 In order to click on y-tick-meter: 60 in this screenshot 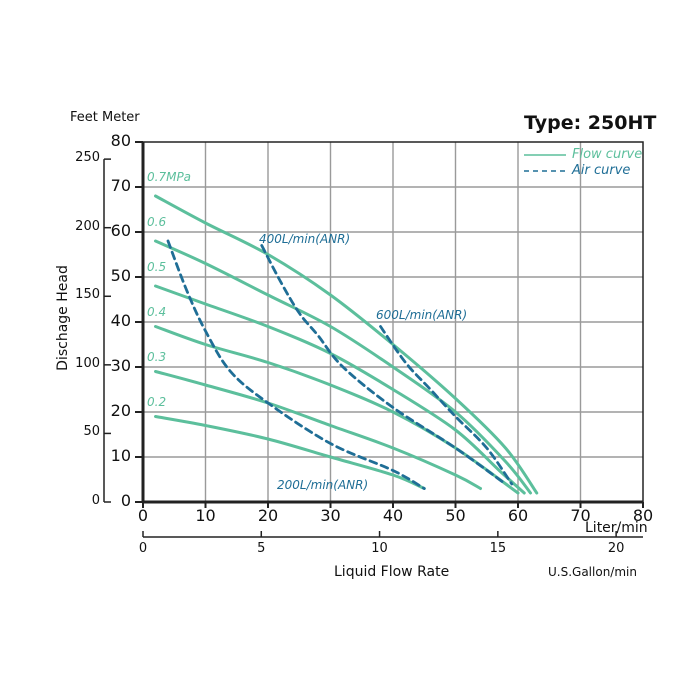, I will do `click(120, 230)`.